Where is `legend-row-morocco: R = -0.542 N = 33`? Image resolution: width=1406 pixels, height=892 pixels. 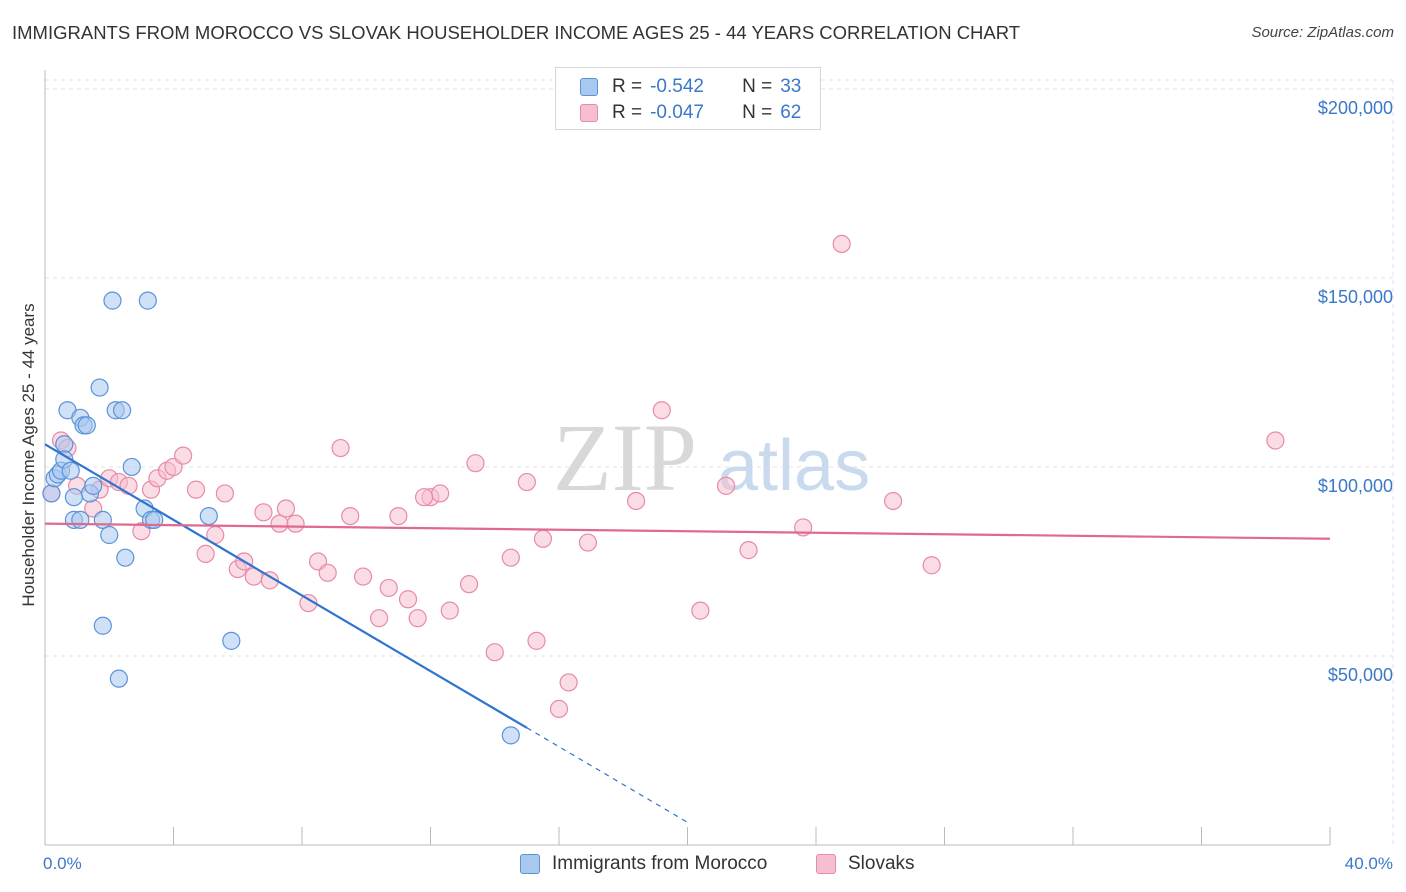
legend-row-morocco: R = -0.542 N = 33 is located at coordinates (690, 87).